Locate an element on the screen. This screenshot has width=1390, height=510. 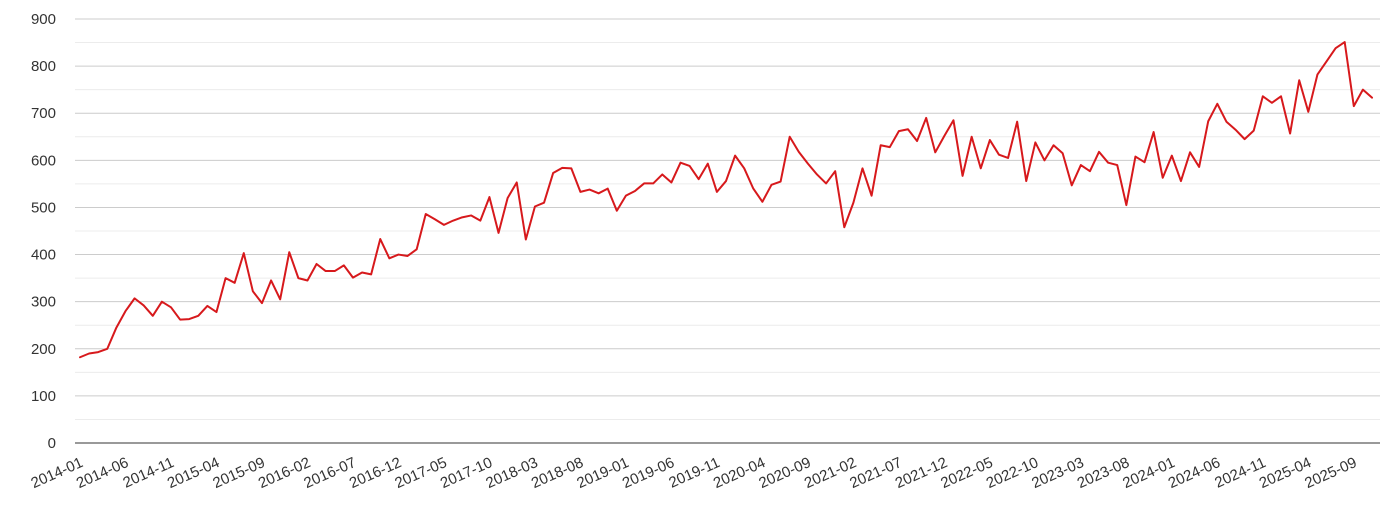
x-tick-label: 2016-02 is located at coordinates (284, 473).